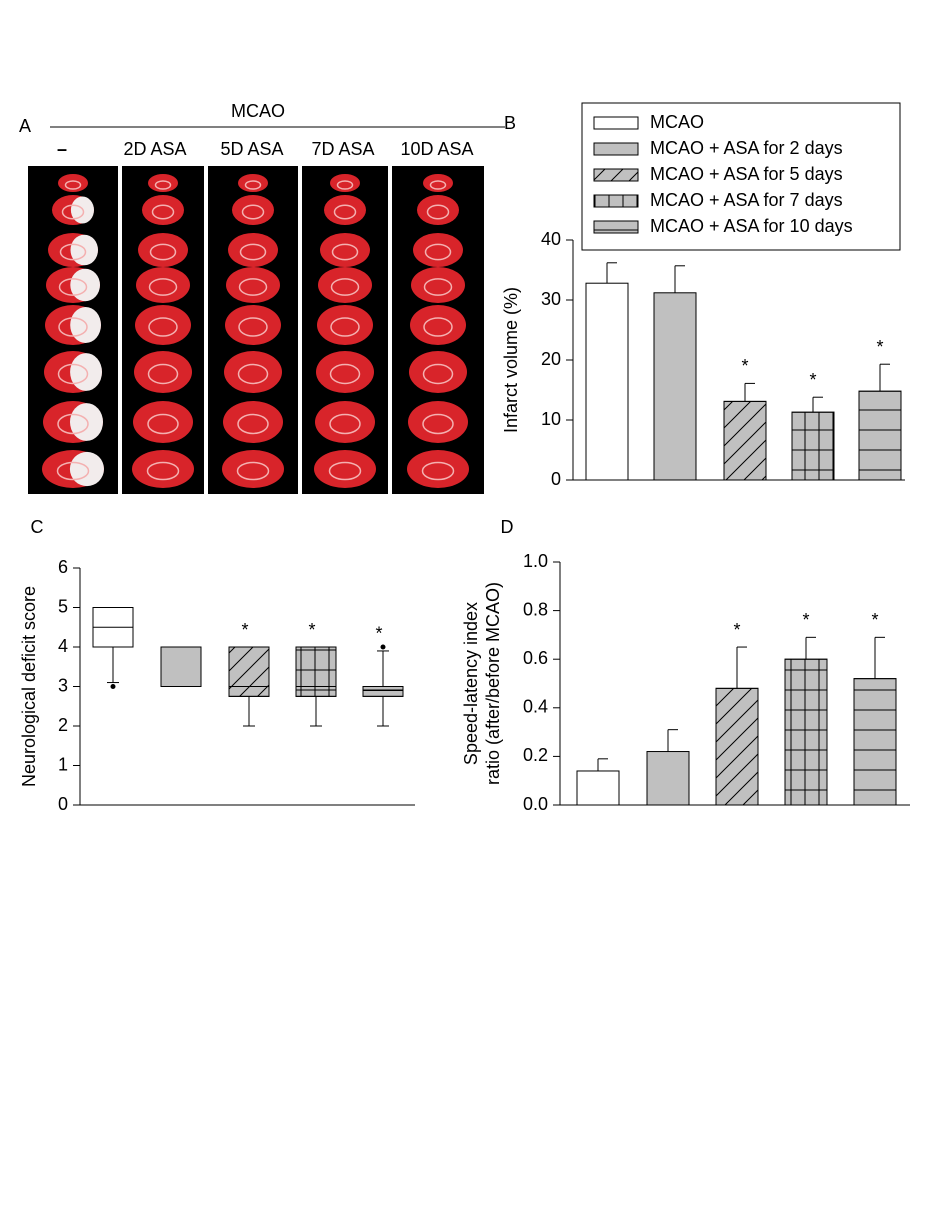 The height and width of the screenshot is (1205, 927). Describe the element at coordinates (37, 527) in the screenshot. I see `panel-label: C` at that location.